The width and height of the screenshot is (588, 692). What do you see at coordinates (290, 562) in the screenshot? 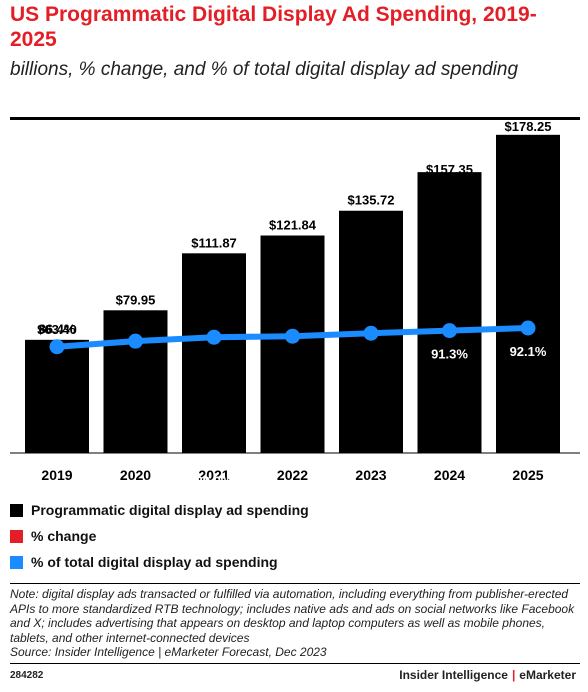
I see `legend-item-share: % of total digital display ad spending` at bounding box center [290, 562].